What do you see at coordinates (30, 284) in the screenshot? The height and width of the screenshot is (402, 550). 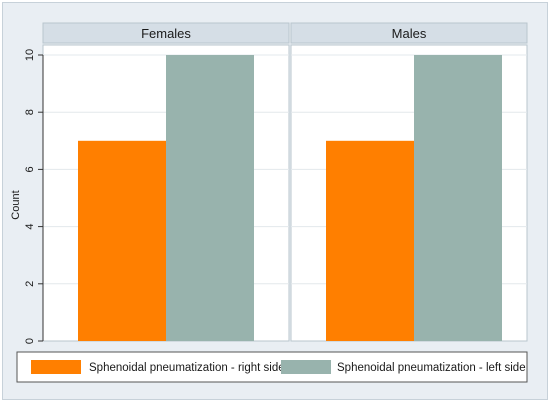 I see `y-tick-label: 2` at bounding box center [30, 284].